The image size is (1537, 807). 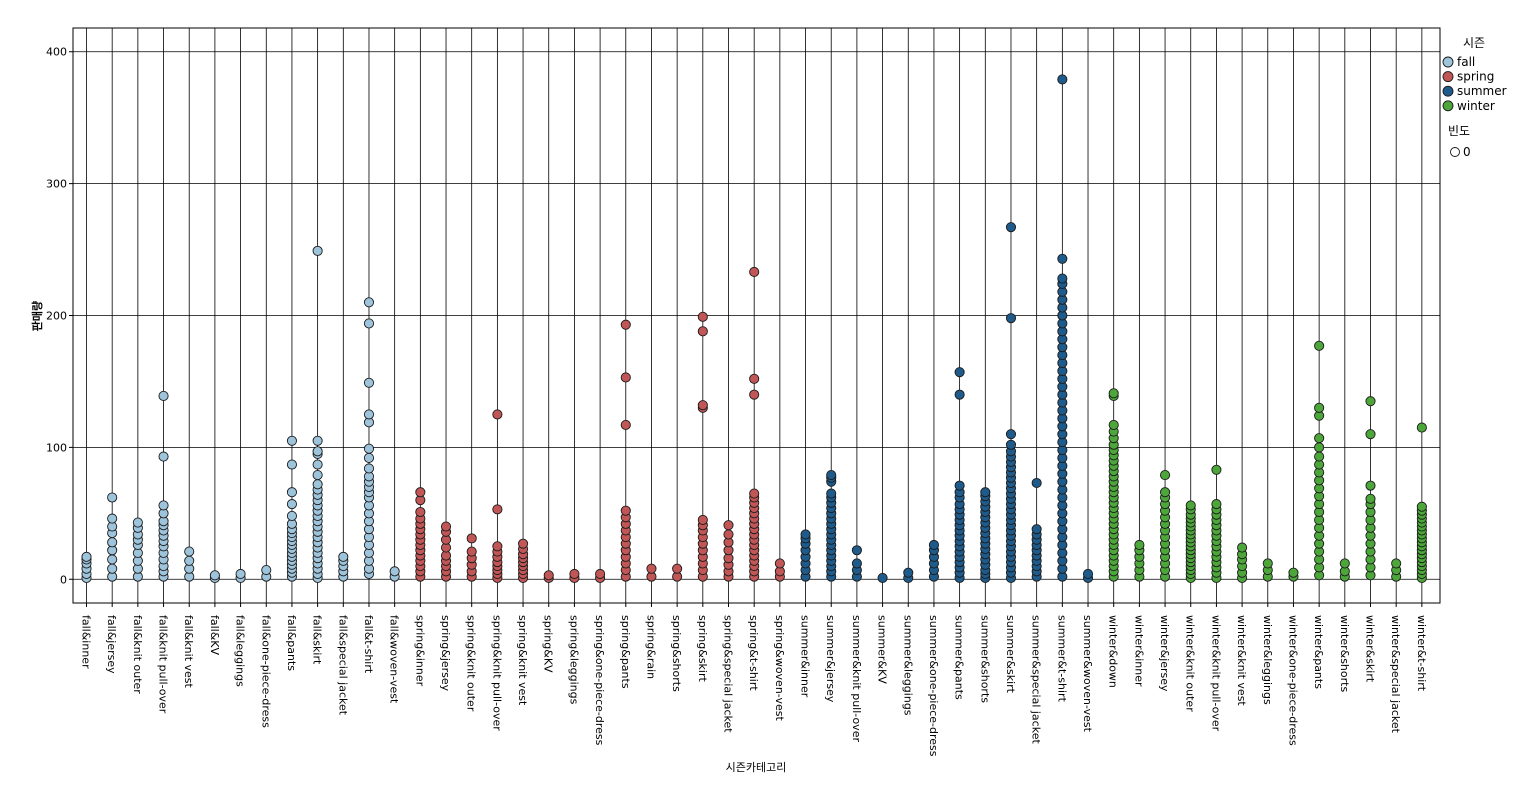 What do you see at coordinates (137, 654) in the screenshot?
I see `x-tick-label: fall&knit outer` at bounding box center [137, 654].